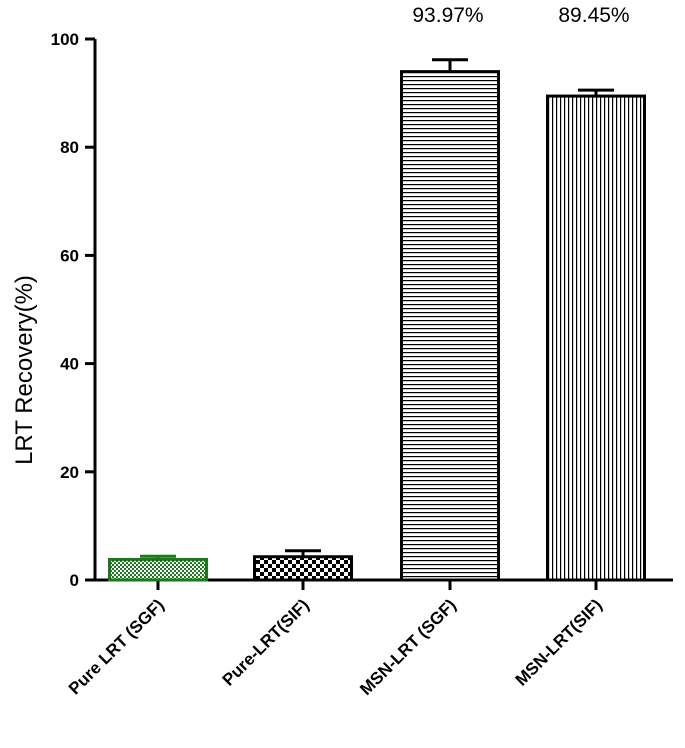 The width and height of the screenshot is (685, 748). Describe the element at coordinates (593, 15) in the screenshot. I see `data-label: 89.45%` at that location.